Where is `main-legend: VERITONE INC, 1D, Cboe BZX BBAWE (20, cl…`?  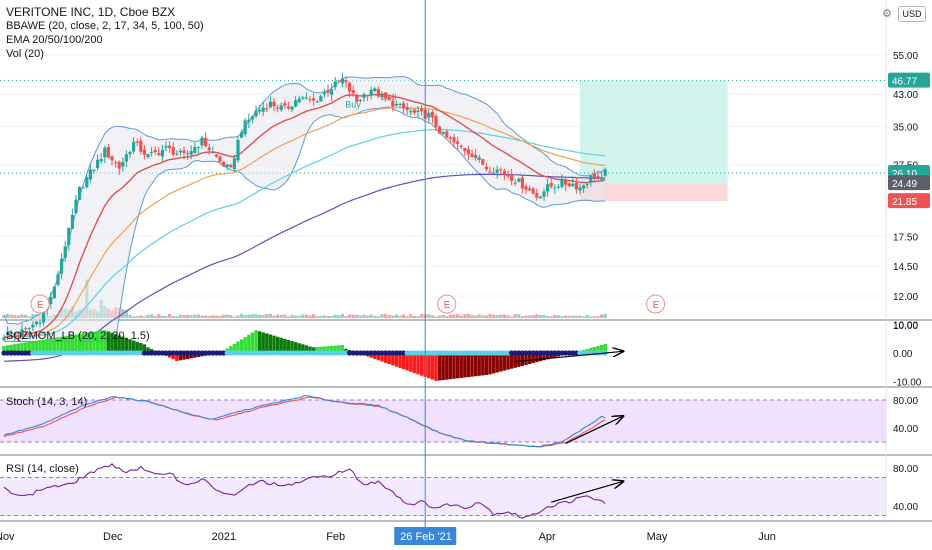 main-legend: VERITONE INC, 1D, Cboe BZX BBAWE (20, cl… is located at coordinates (105, 33).